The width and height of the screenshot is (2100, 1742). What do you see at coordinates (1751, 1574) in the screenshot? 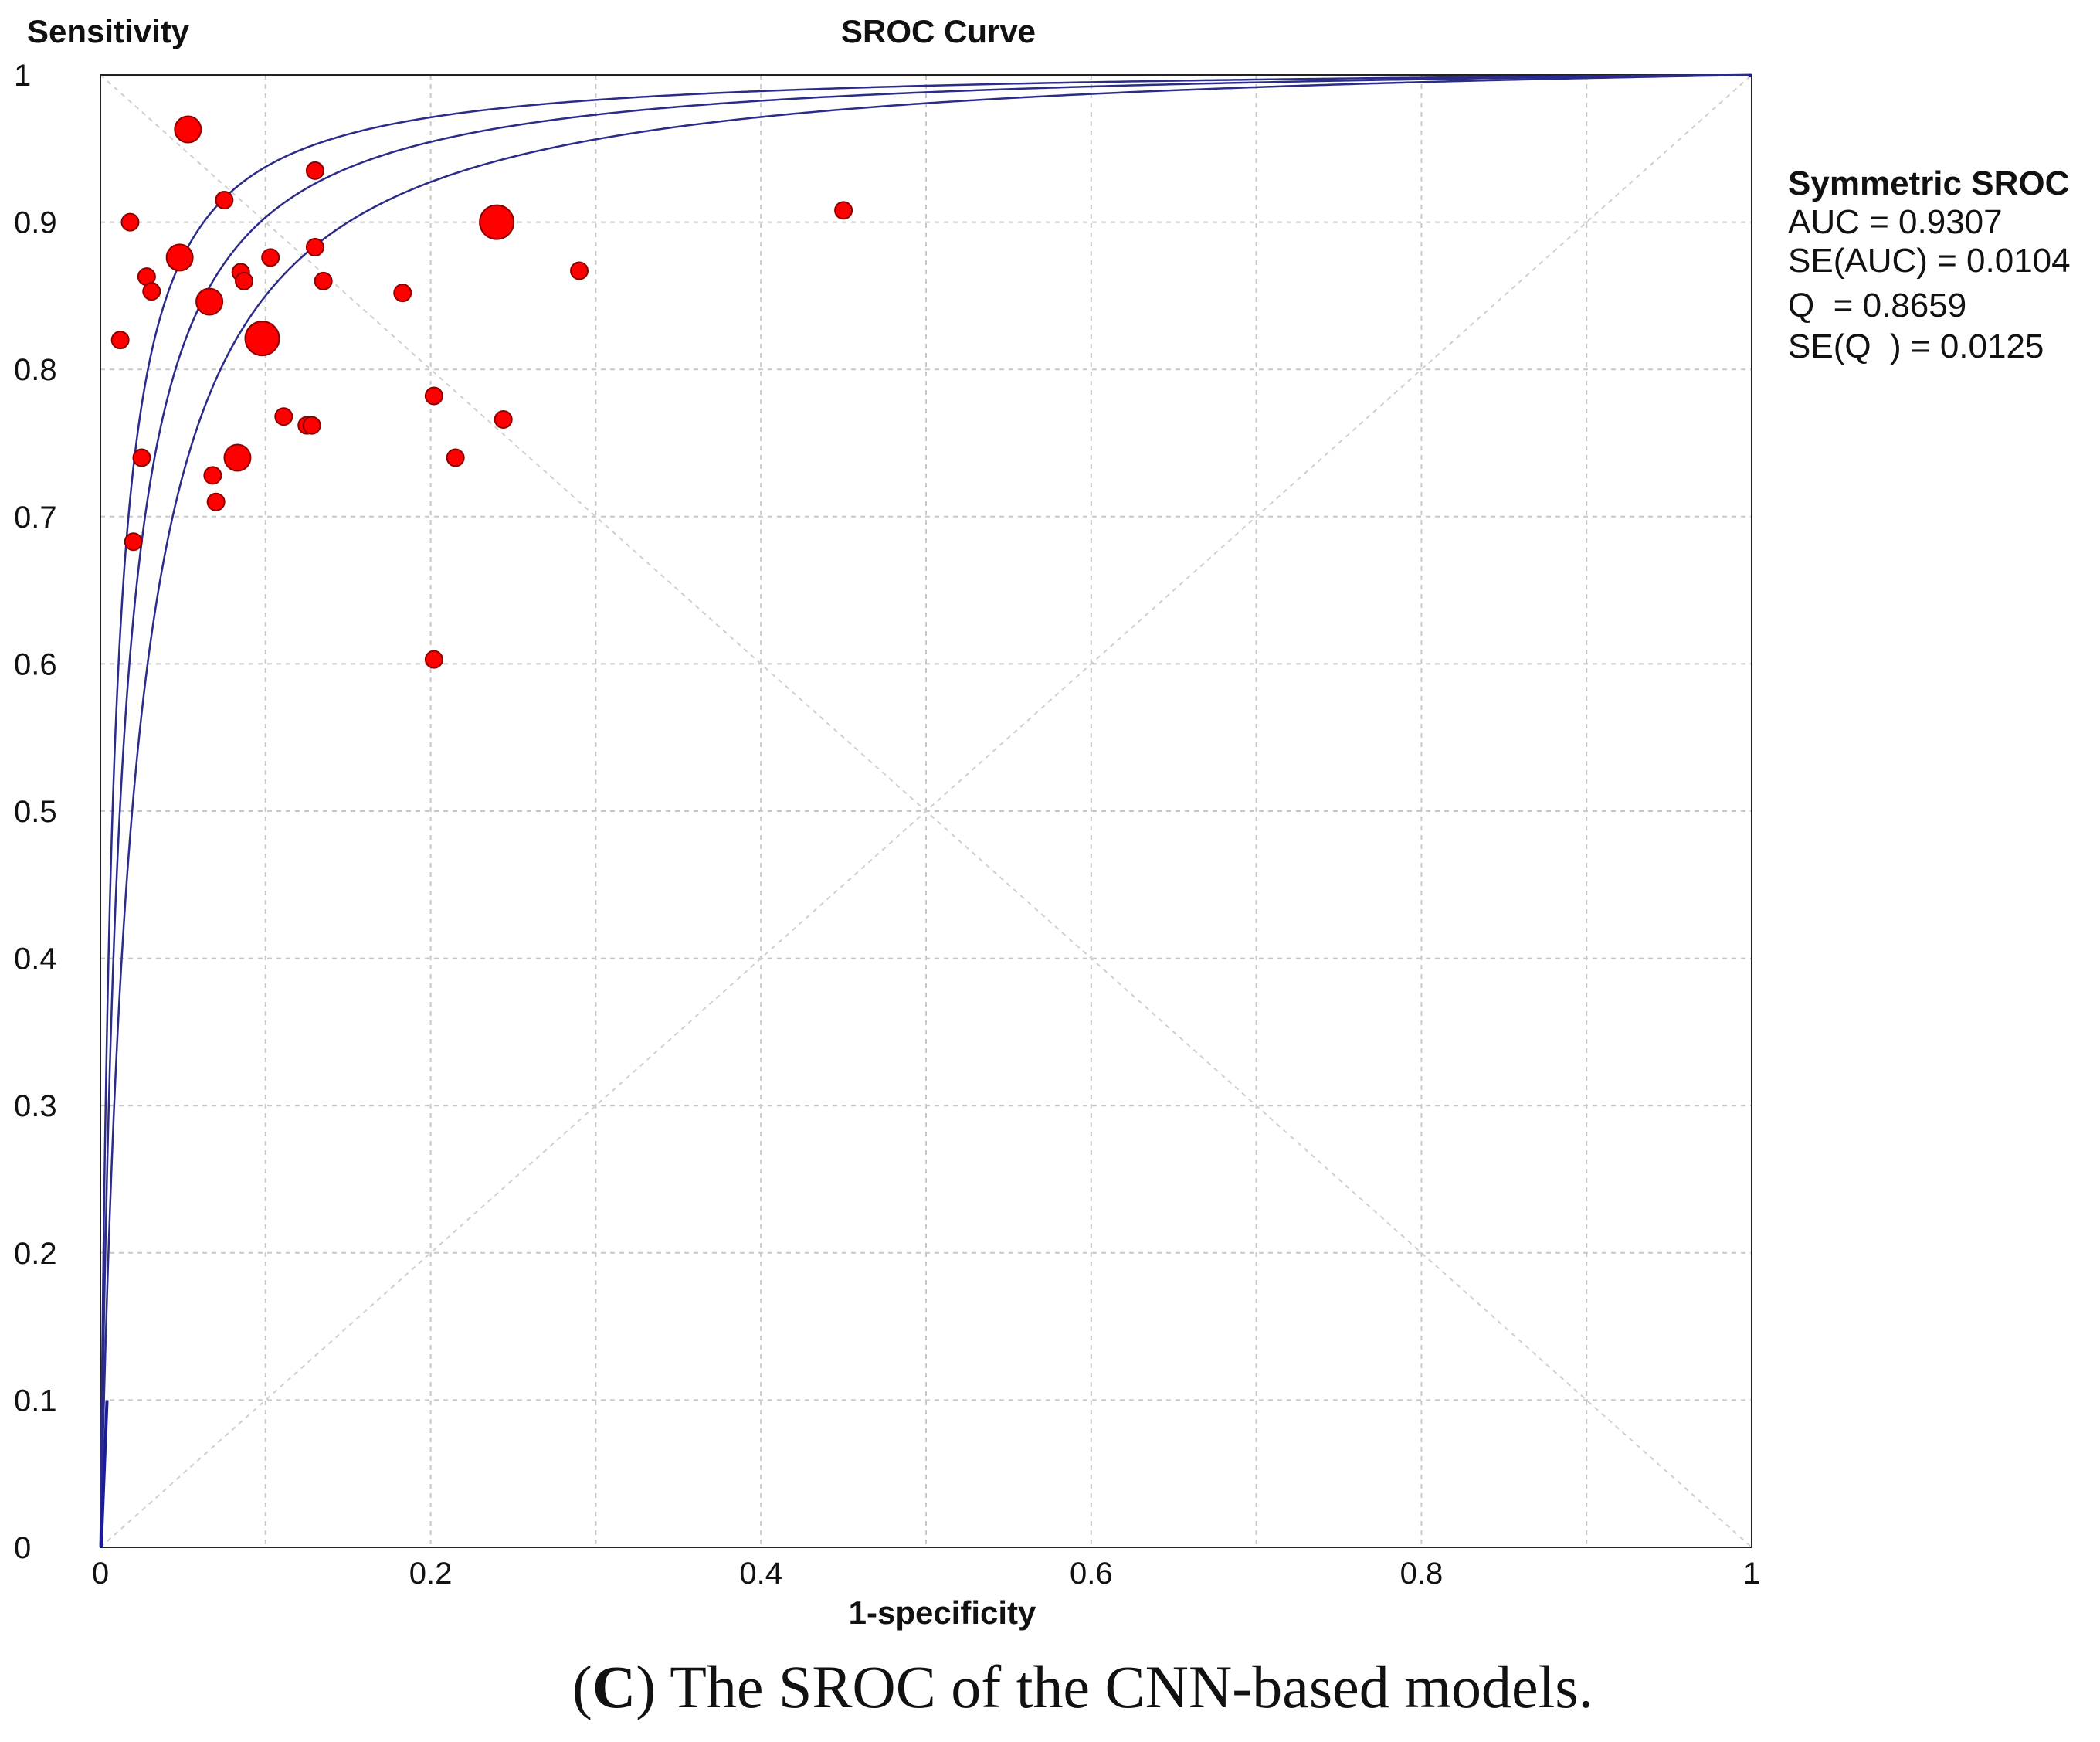
I see `x-tick-label: 1` at bounding box center [1751, 1574].